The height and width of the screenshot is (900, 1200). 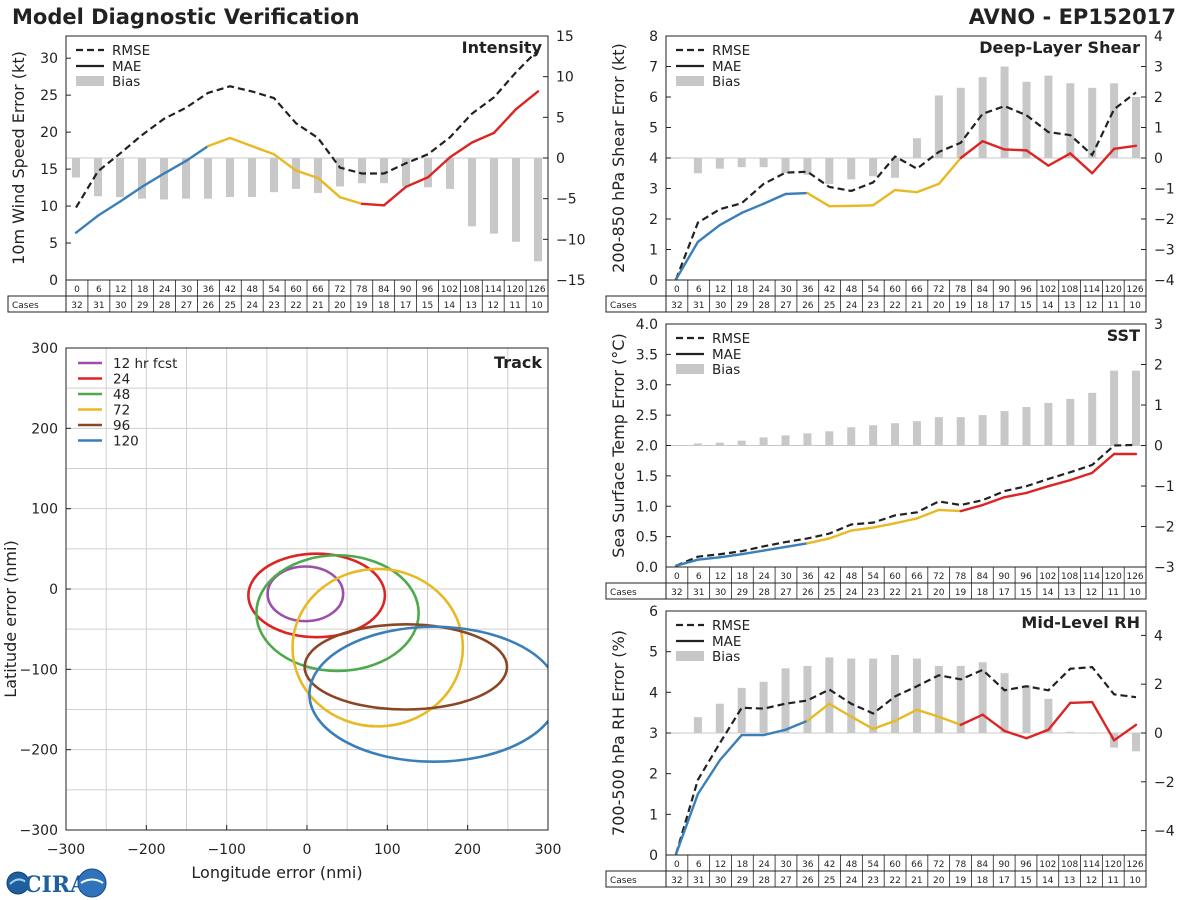 I want to click on y2-tick-label: 2, so click(x=1158, y=685).